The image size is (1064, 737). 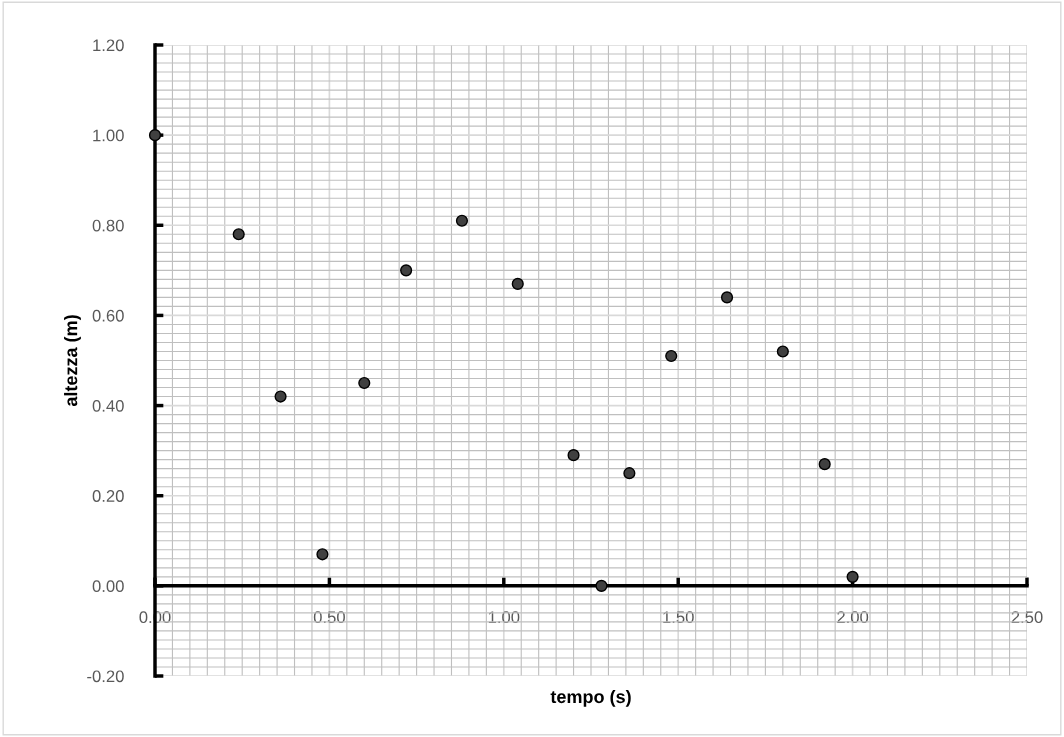 I want to click on y-tick-label: 0.60, so click(x=108, y=315).